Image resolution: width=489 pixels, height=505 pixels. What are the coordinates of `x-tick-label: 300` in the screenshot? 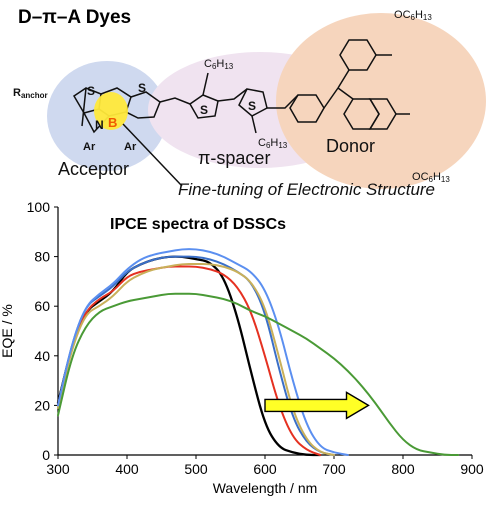 It's located at (58, 469).